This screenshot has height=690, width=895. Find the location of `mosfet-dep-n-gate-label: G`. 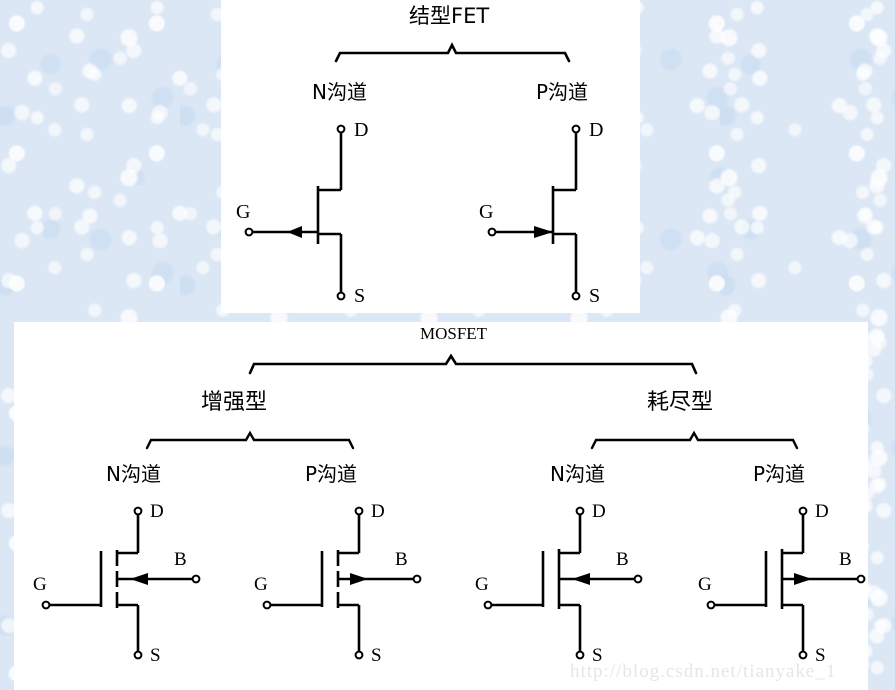

mosfet-dep-n-gate-label: G is located at coordinates (482, 584).